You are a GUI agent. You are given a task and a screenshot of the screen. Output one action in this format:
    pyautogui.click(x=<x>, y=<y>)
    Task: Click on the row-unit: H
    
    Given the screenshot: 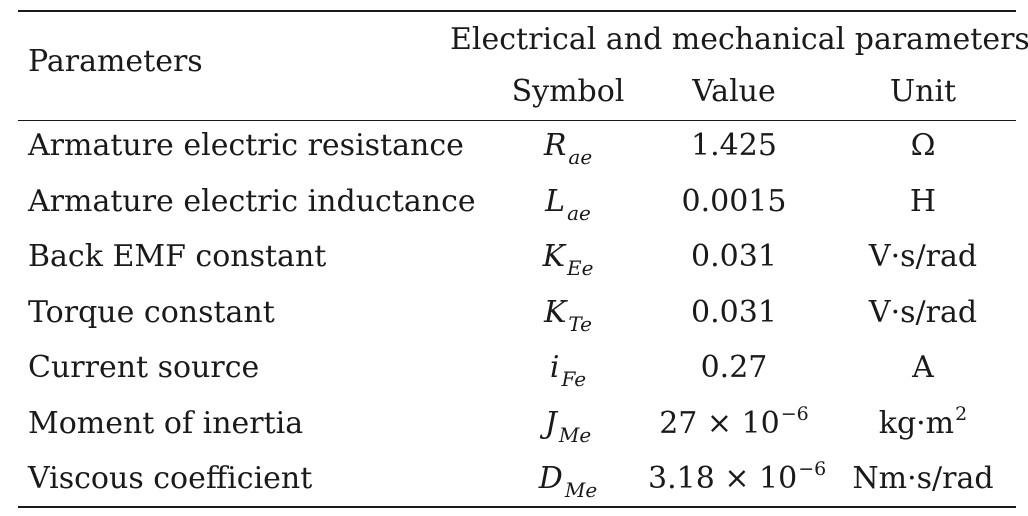 What is the action you would take?
    pyautogui.click(x=923, y=202)
    